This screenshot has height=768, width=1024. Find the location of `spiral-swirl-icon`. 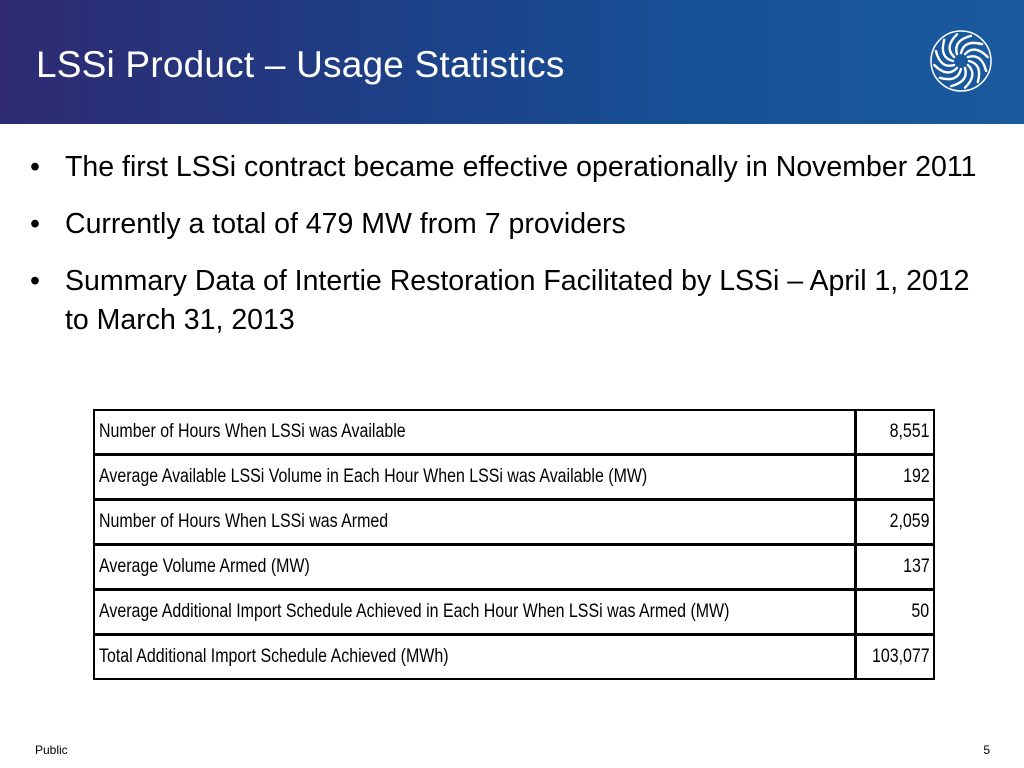

spiral-swirl-icon is located at coordinates (961, 61).